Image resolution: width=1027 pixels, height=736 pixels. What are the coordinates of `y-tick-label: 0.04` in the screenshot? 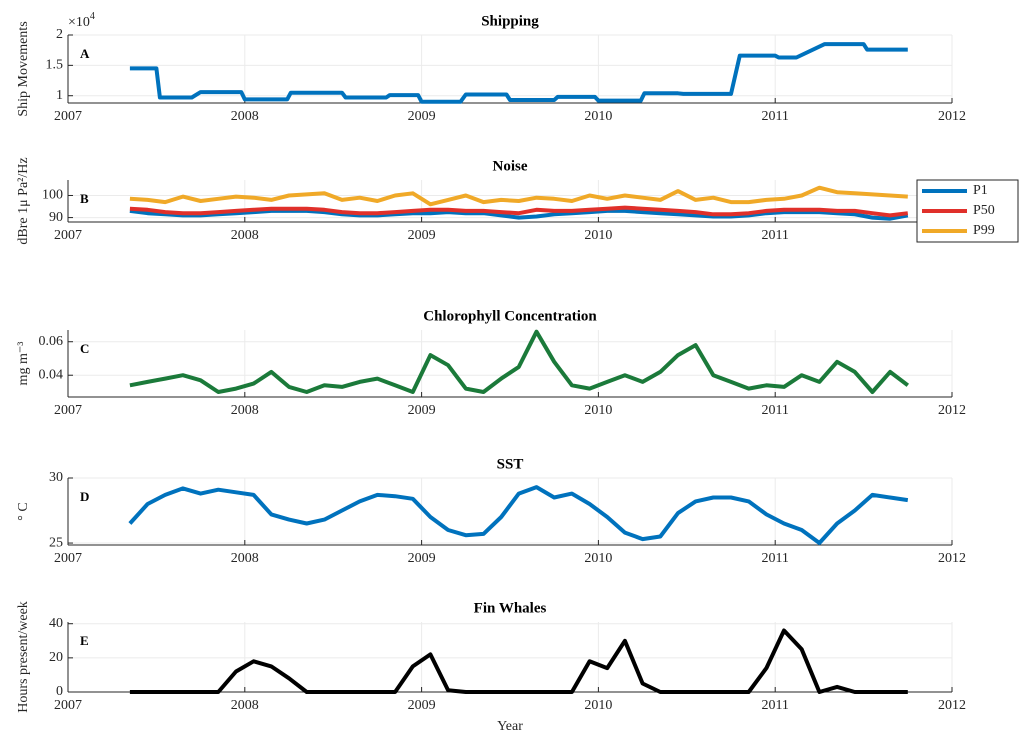 It's located at (51, 374).